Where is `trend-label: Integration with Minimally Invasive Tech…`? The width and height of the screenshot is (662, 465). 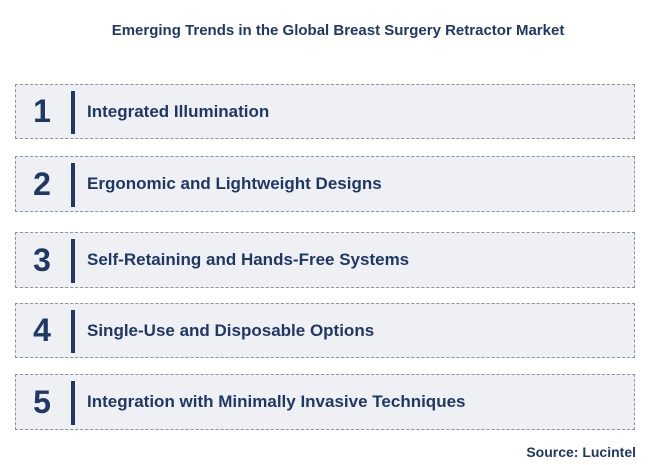 trend-label: Integration with Minimally Invasive Tech… is located at coordinates (276, 401).